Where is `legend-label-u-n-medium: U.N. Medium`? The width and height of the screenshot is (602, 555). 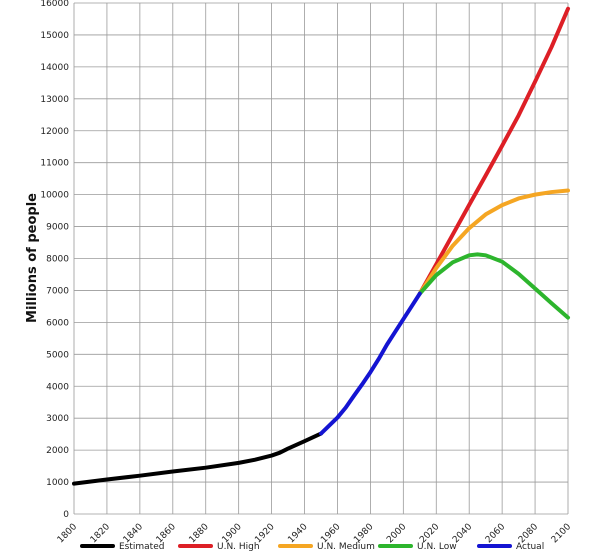
legend-label-u-n-medium: U.N. Medium is located at coordinates (346, 547).